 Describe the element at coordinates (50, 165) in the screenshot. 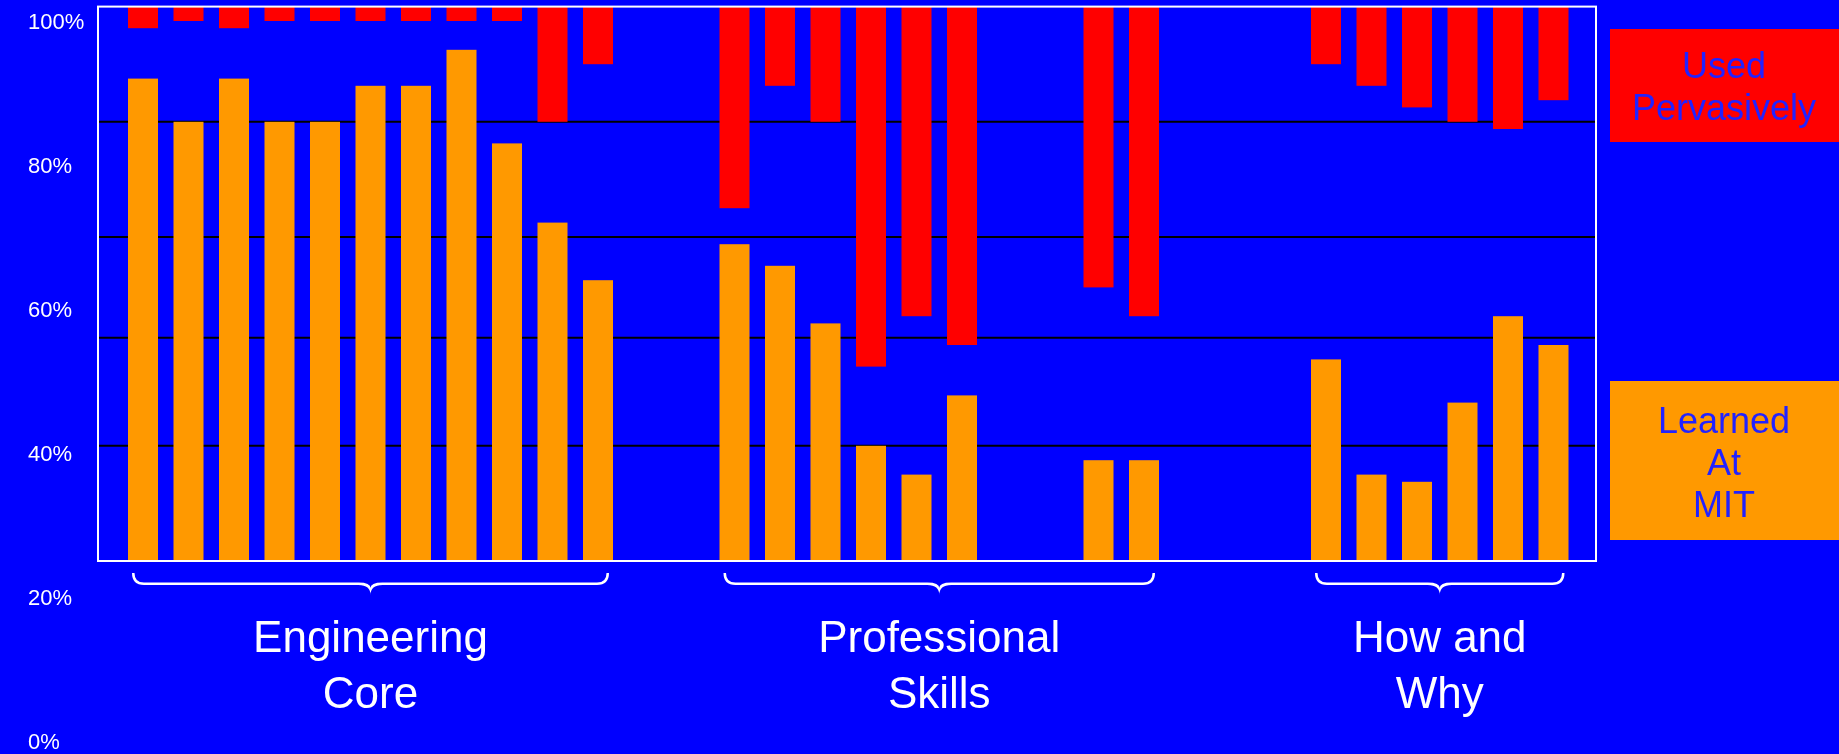

I see `y-tick-label: 80%` at that location.